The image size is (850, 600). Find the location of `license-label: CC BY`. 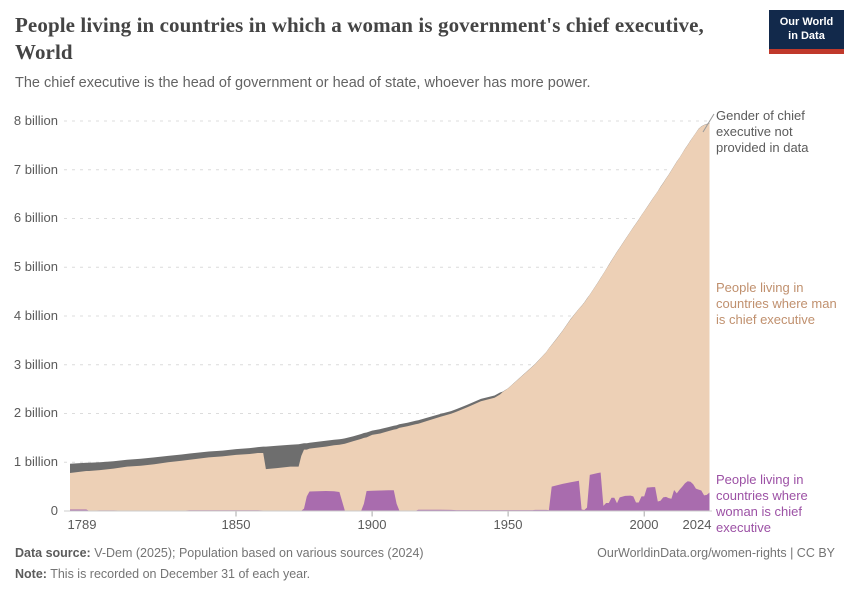

license-label: CC BY is located at coordinates (815, 553).